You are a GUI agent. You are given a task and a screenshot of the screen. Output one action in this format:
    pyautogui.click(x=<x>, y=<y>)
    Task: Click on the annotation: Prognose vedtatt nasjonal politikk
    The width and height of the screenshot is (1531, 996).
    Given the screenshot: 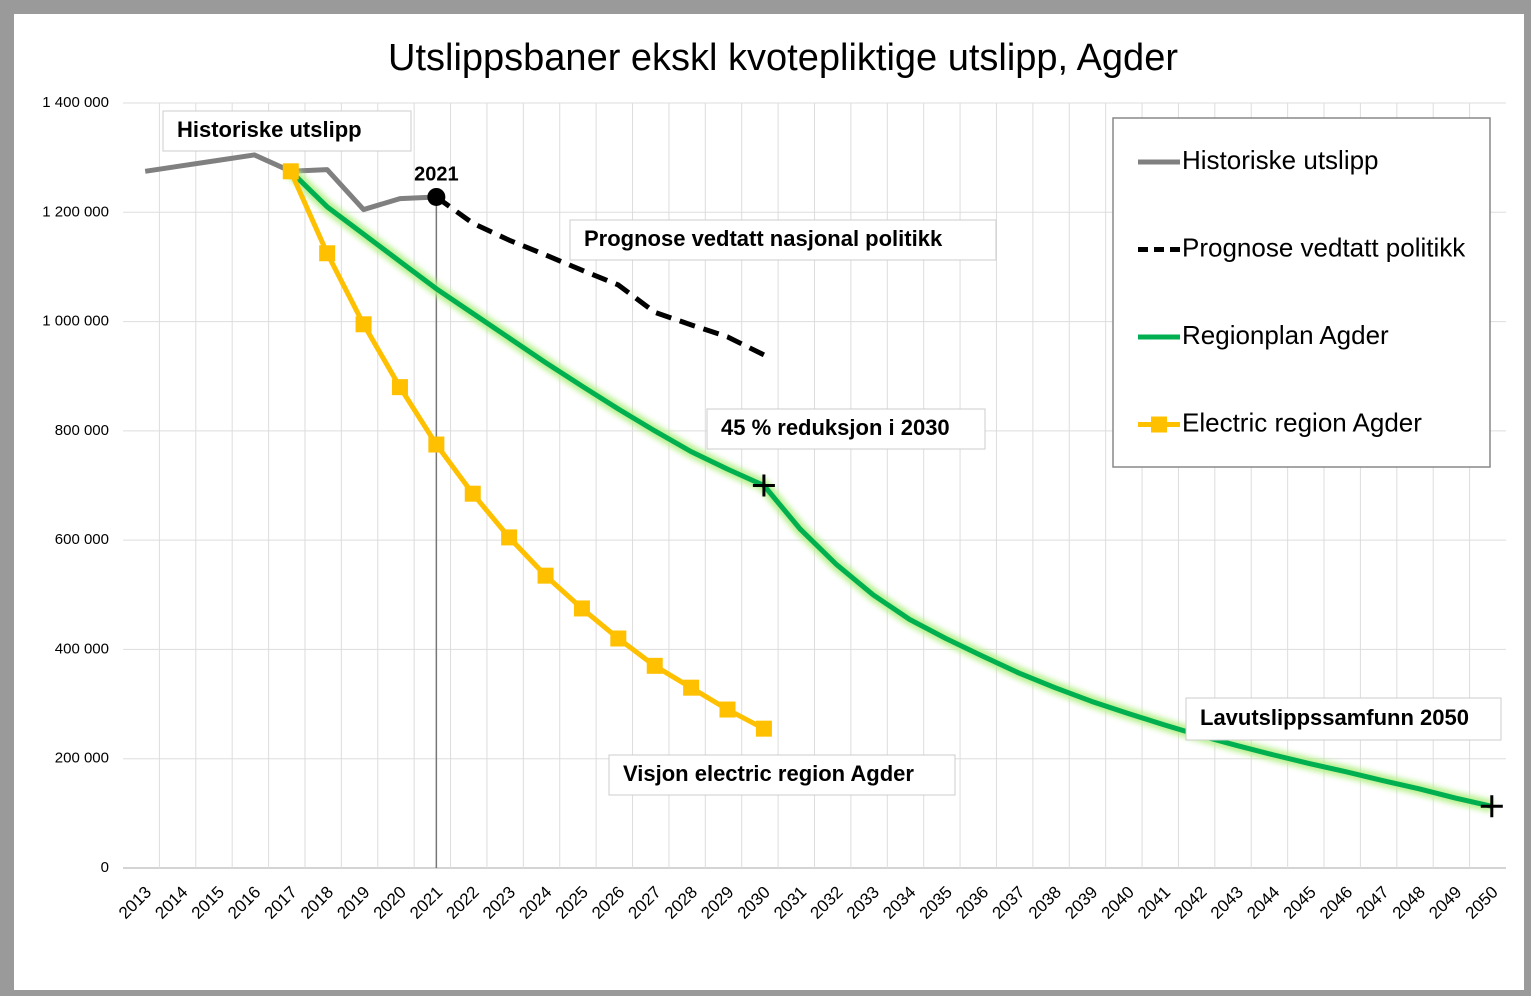 What is the action you would take?
    pyautogui.click(x=763, y=238)
    